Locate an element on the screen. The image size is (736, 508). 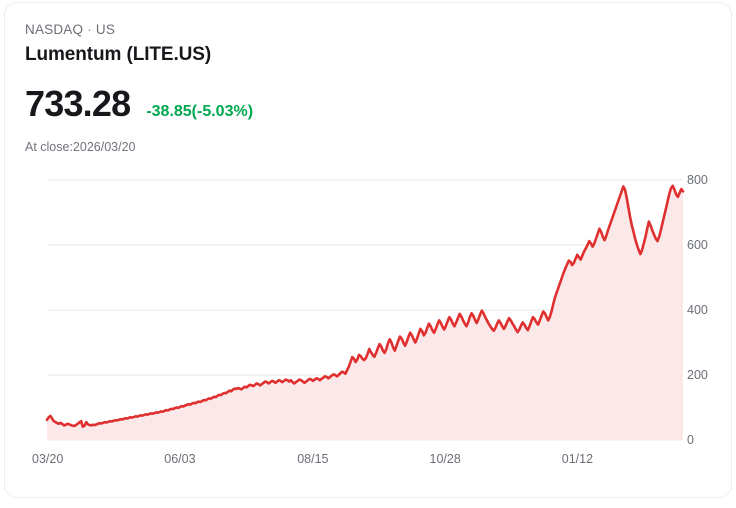
x-axis-tick-label: 01/12 is located at coordinates (577, 459).